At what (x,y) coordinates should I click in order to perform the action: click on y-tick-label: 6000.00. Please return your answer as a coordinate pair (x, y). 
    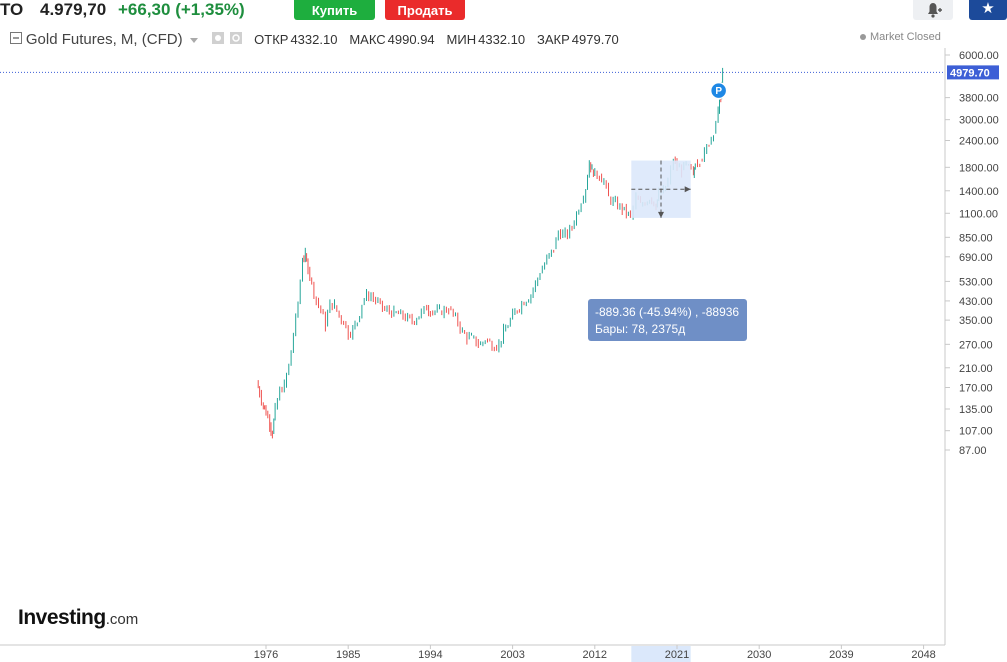
    Looking at the image, I should click on (979, 56).